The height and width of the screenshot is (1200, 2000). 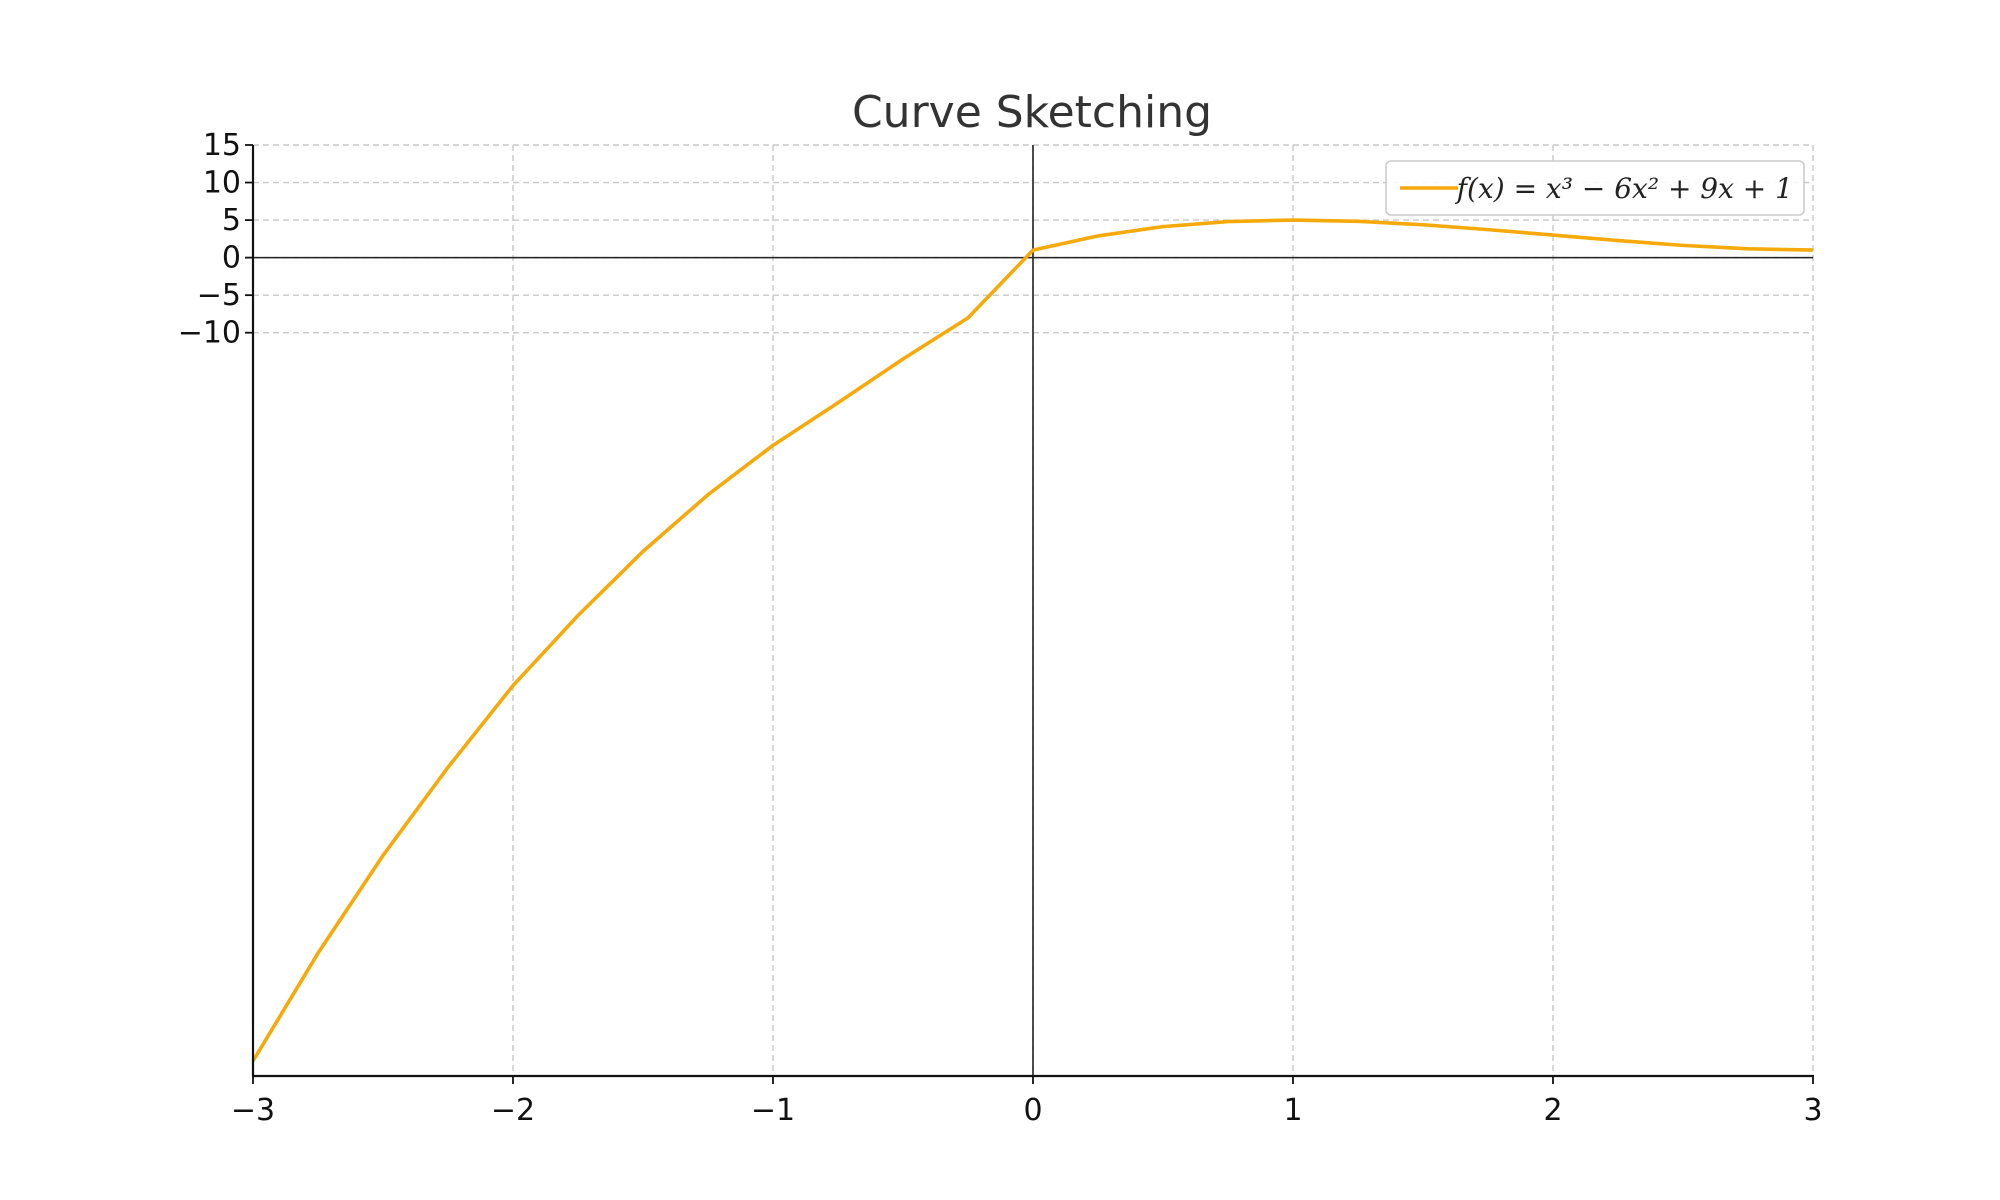 I want to click on x-tick-label: −1, so click(x=773, y=1110).